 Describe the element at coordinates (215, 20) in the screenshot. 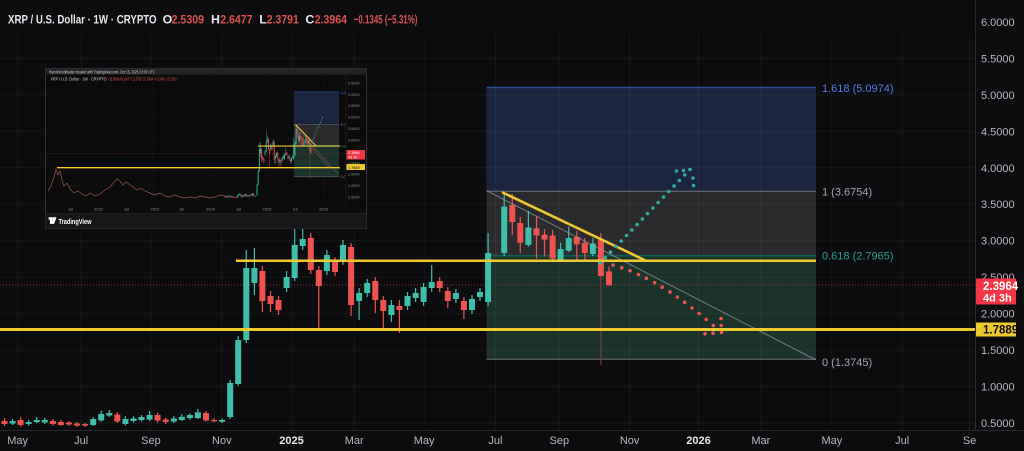

I see `svg-text: H` at that location.